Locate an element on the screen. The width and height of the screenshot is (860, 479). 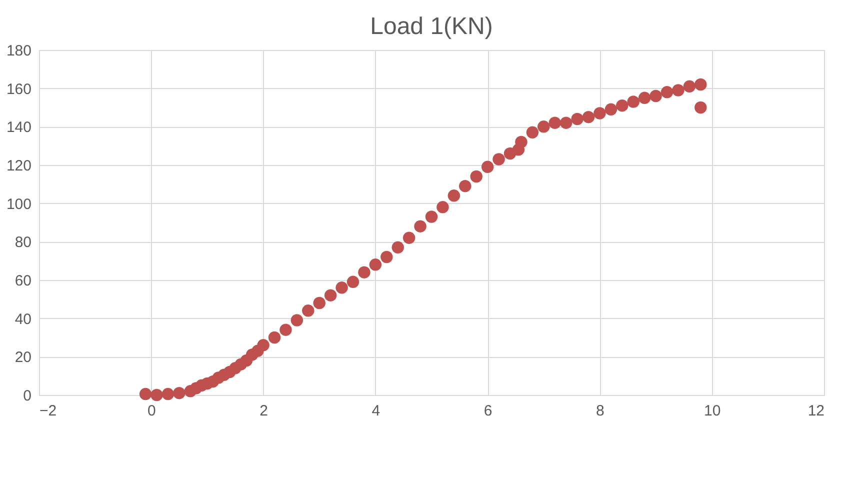
x-tick-label: 8 is located at coordinates (600, 411).